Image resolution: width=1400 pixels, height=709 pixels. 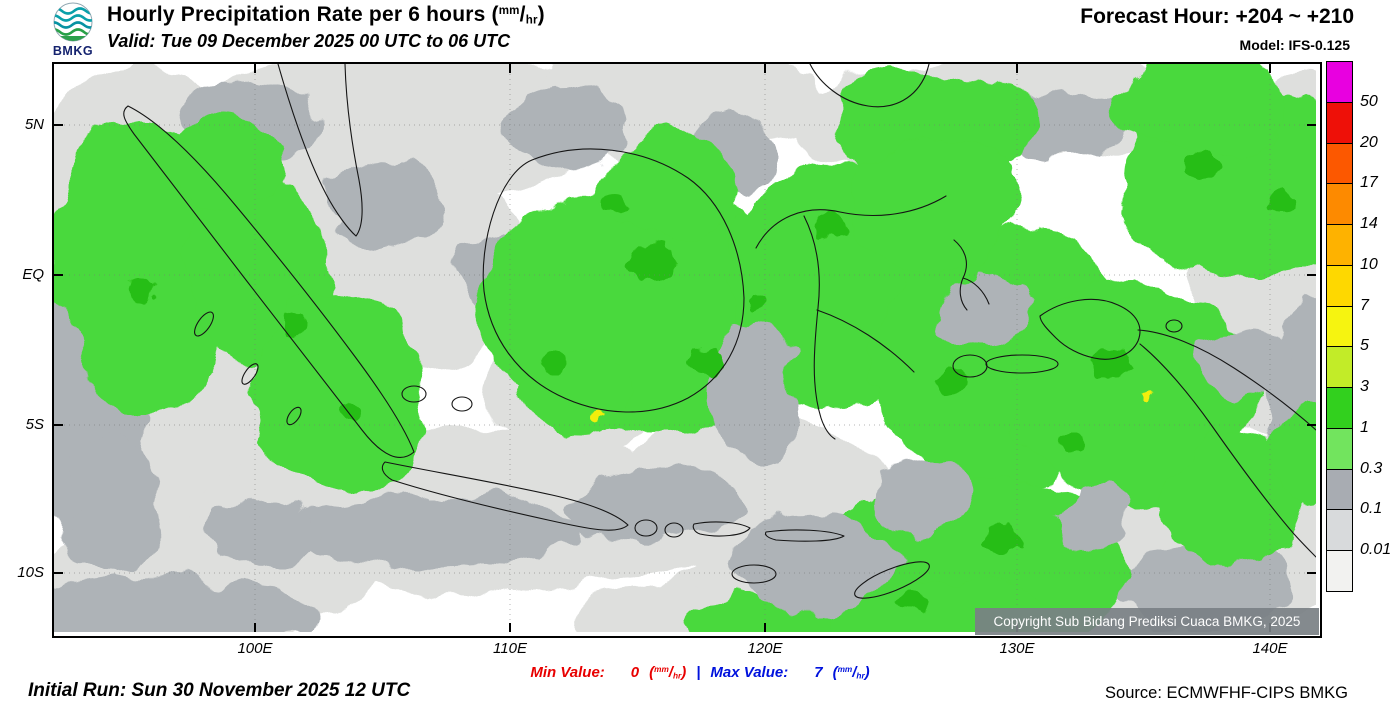 I want to click on lat-label-10s: 10S, so click(x=30, y=572).